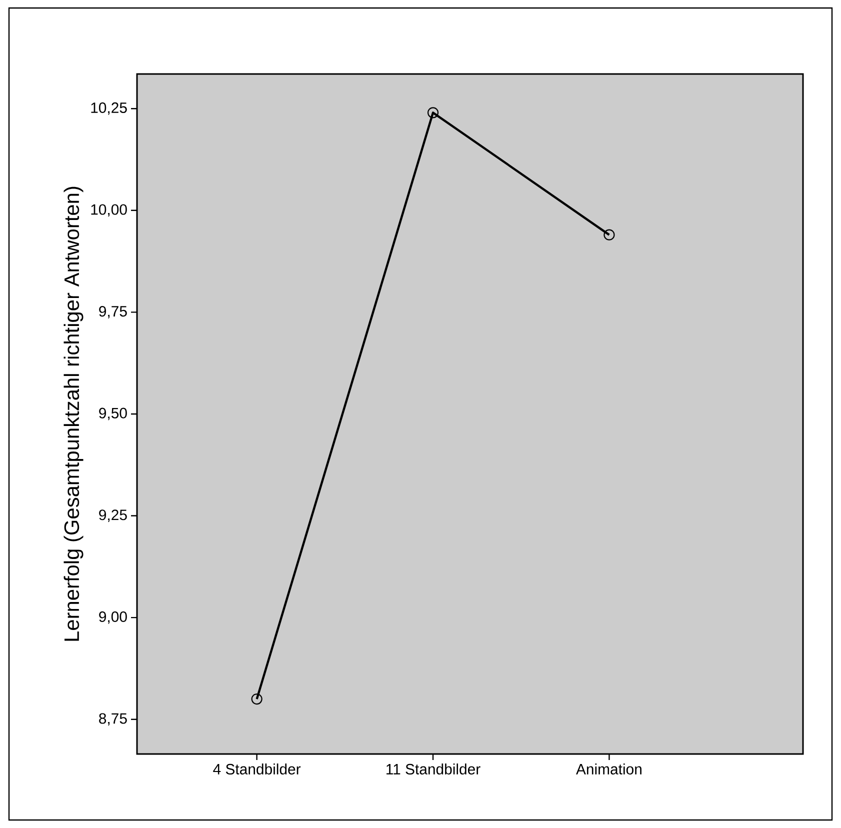  I want to click on y-tick-label: 10,25, so click(109, 108).